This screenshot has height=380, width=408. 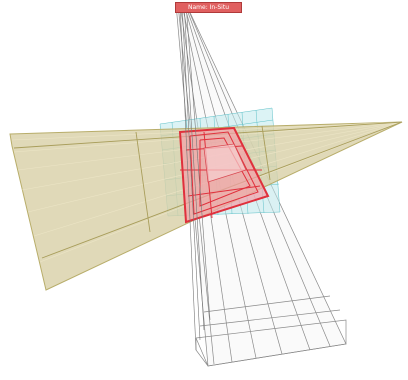 I want to click on mode-badge: Name: In-Situ, so click(x=208, y=7).